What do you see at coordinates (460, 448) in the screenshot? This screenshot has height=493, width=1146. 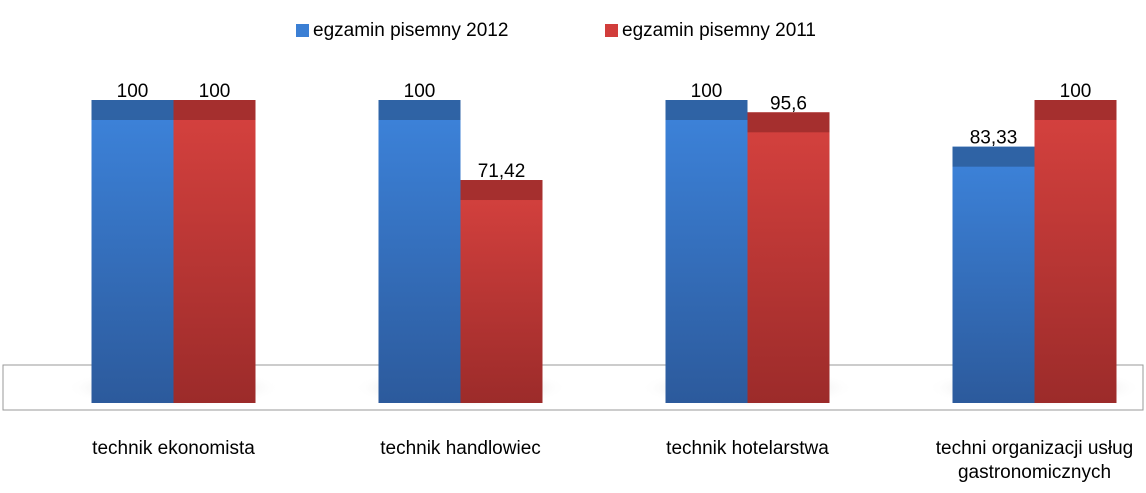 I see `x-tick-label: technik handlowiec` at bounding box center [460, 448].